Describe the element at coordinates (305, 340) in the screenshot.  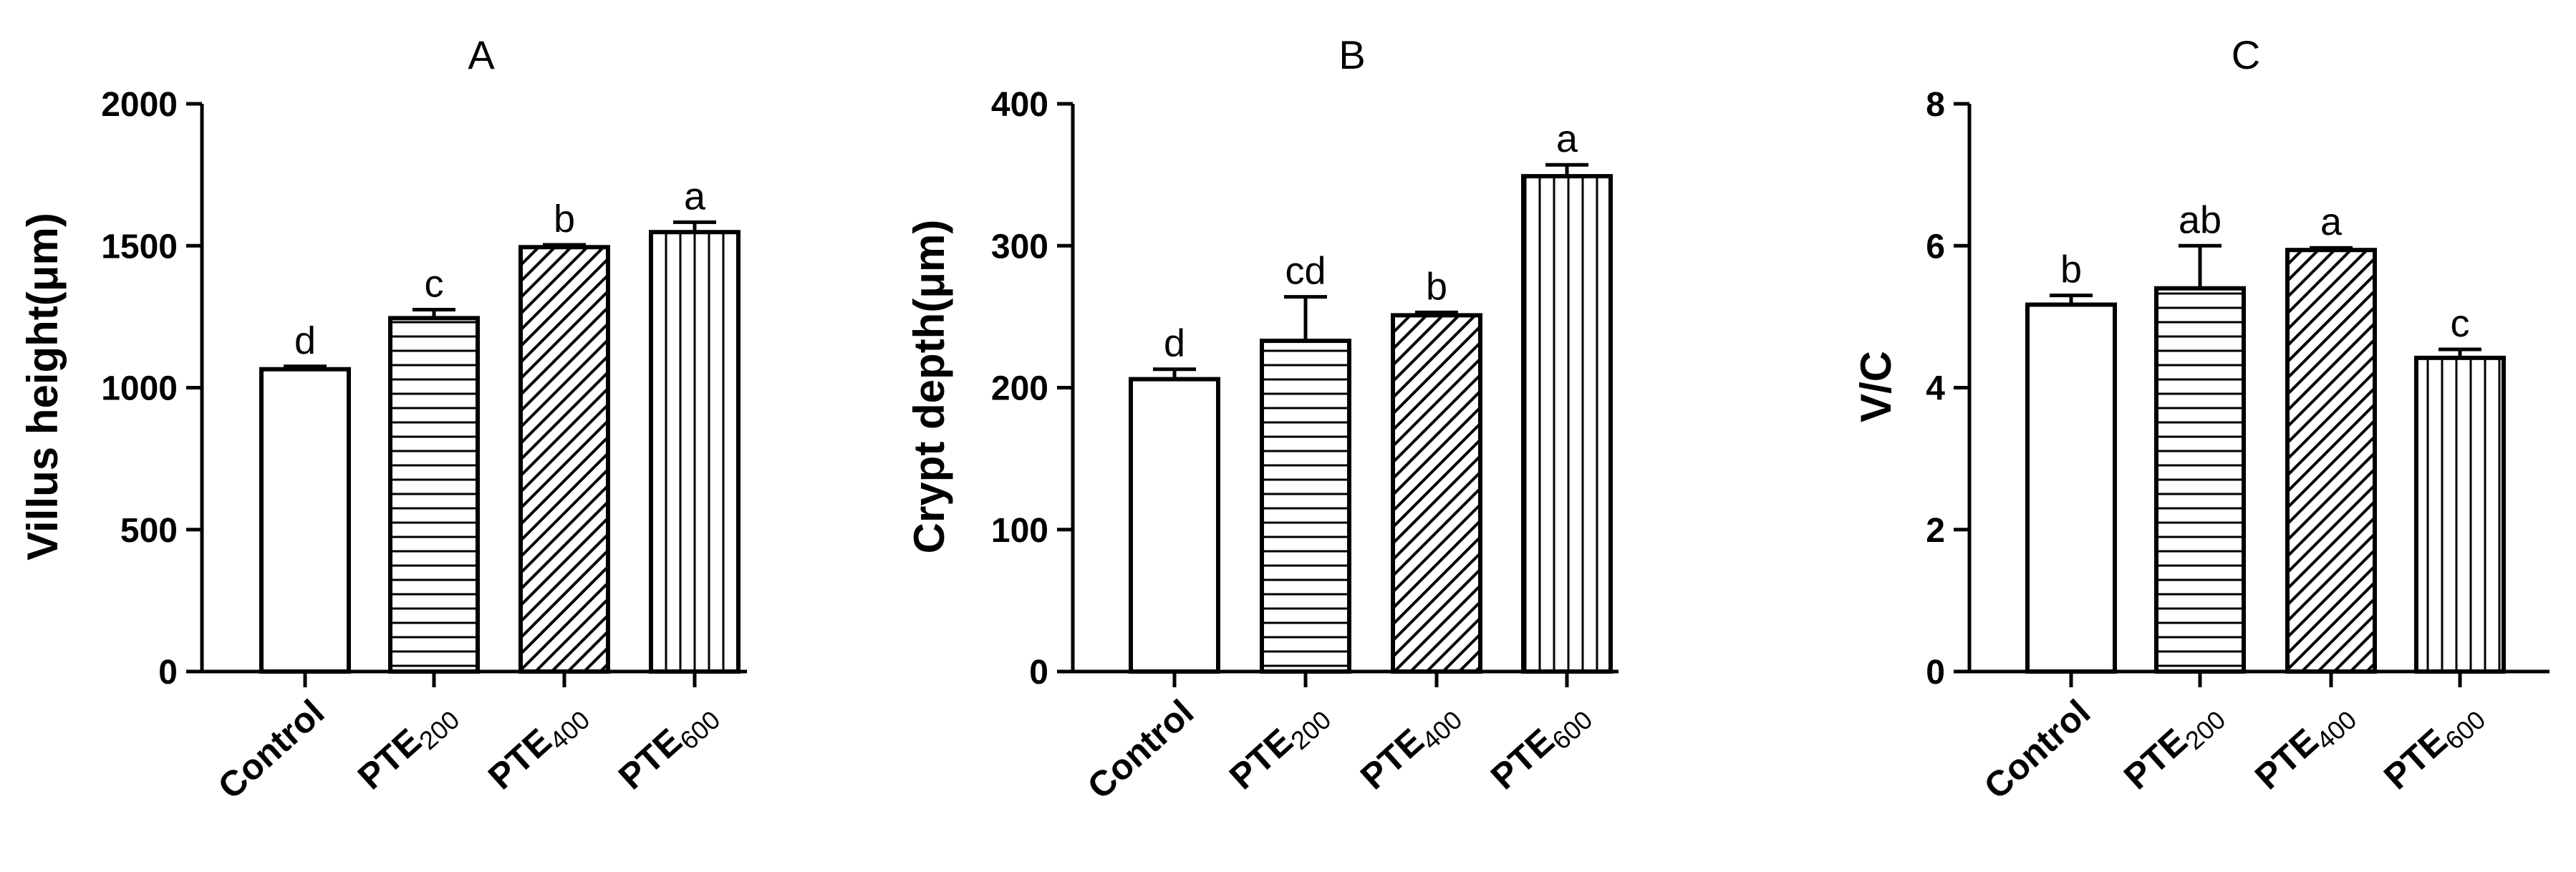
I see `panel-a-significance-label: d` at that location.